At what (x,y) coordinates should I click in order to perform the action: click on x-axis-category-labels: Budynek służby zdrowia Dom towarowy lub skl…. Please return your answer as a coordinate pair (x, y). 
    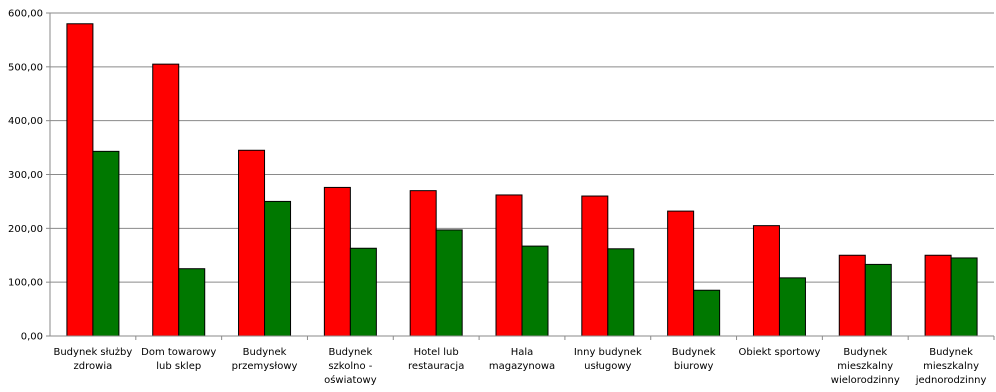
    Looking at the image, I should click on (519, 366).